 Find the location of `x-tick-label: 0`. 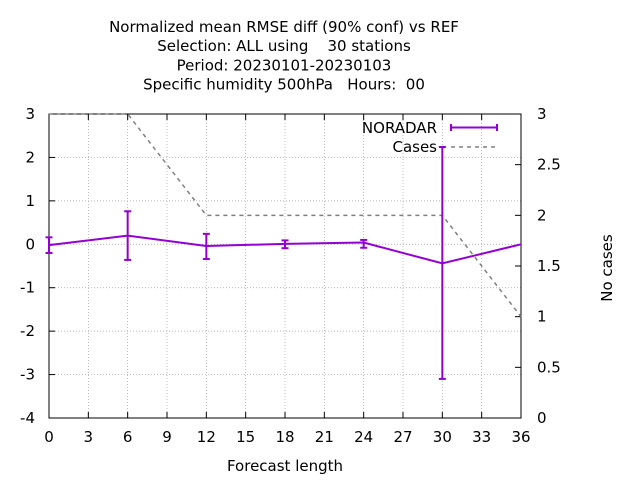

x-tick-label: 0 is located at coordinates (49, 437).